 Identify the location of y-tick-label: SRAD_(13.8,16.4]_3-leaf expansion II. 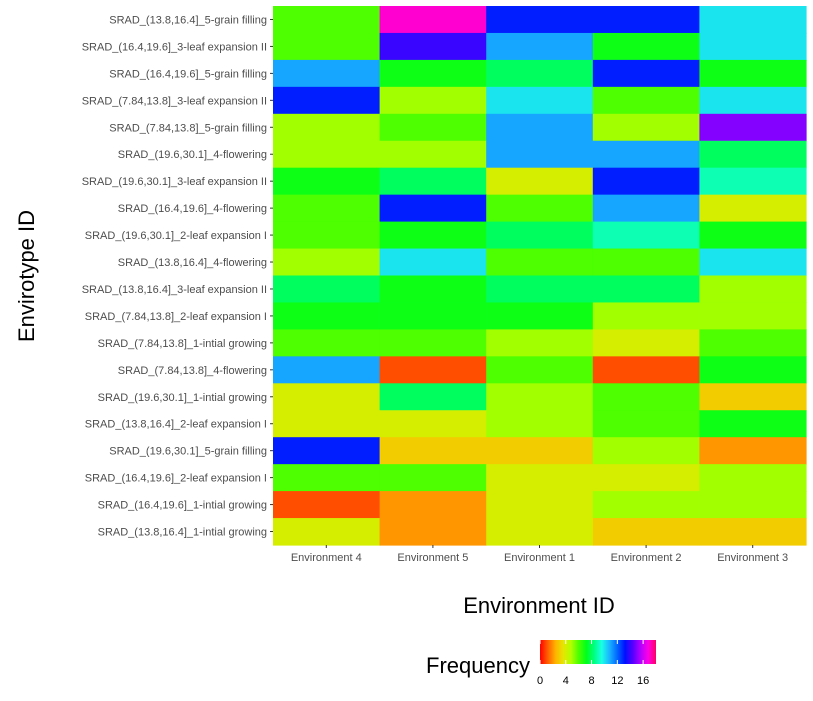
(174, 290).